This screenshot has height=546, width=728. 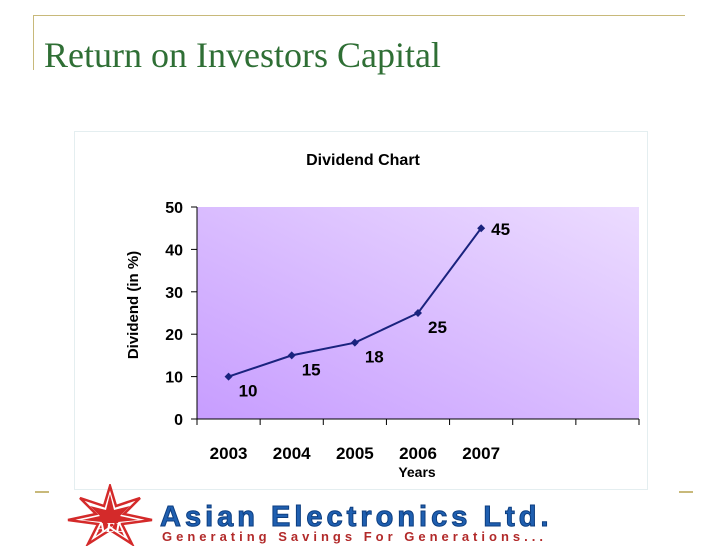 I want to click on y-tick-label: 10, so click(x=174, y=378).